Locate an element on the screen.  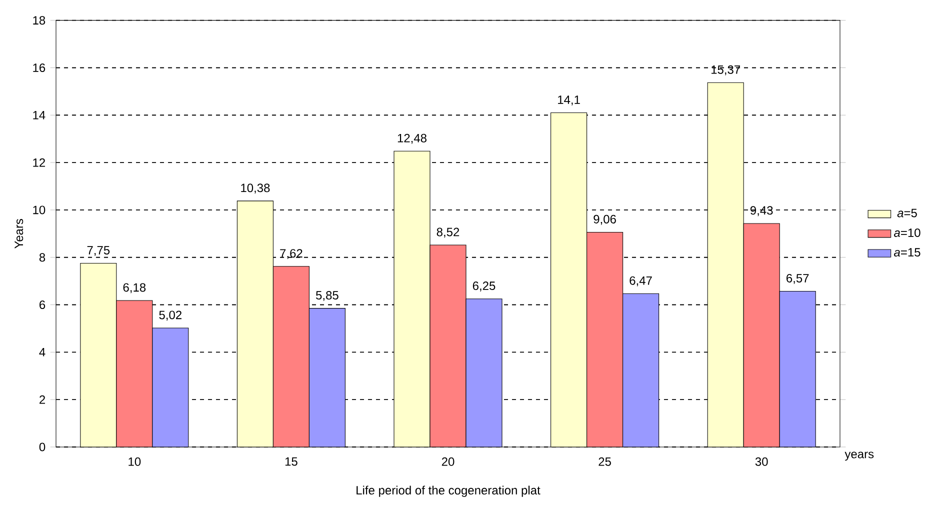
data-label: 14,1 is located at coordinates (569, 101).